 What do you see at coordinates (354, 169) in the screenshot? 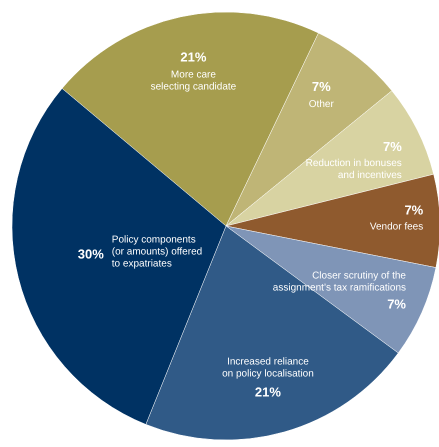
I see `slice-label: Reduction in bonuses and incentives` at bounding box center [354, 169].